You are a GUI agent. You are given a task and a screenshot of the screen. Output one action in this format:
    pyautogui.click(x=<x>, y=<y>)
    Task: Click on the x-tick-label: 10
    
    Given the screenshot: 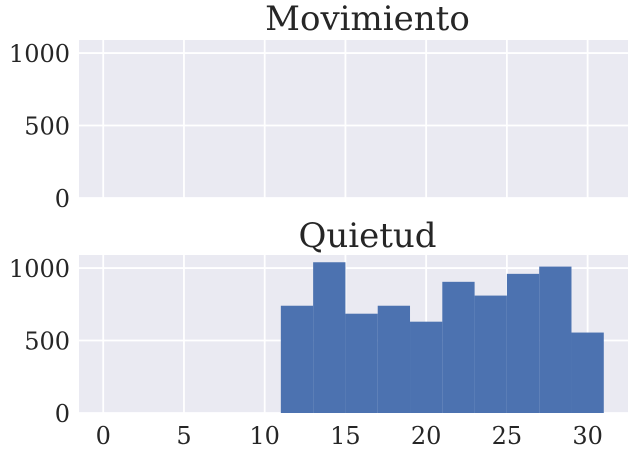 What is the action you would take?
    pyautogui.click(x=264, y=436)
    